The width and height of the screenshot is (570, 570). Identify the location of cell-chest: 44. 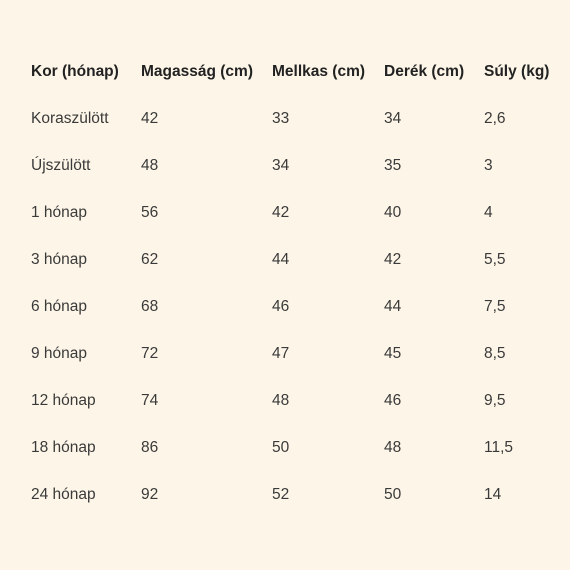
(281, 259).